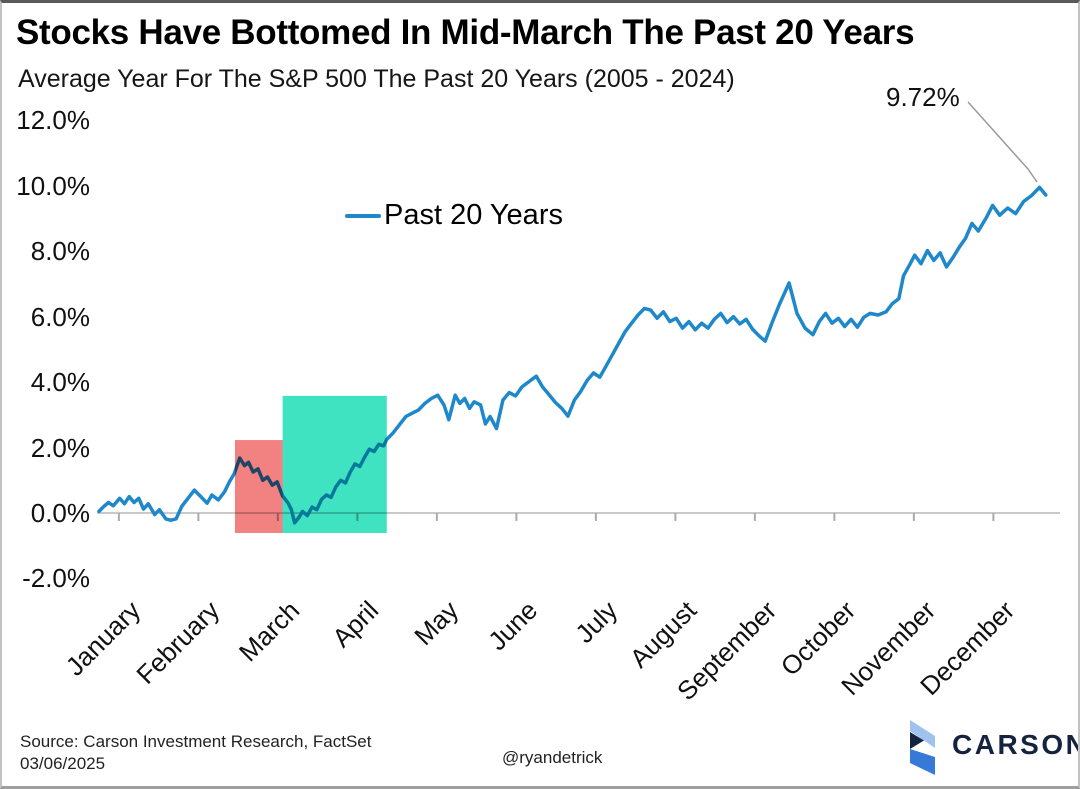 The height and width of the screenshot is (789, 1080). What do you see at coordinates (473, 215) in the screenshot?
I see `legend-label: Past 20 Years` at bounding box center [473, 215].